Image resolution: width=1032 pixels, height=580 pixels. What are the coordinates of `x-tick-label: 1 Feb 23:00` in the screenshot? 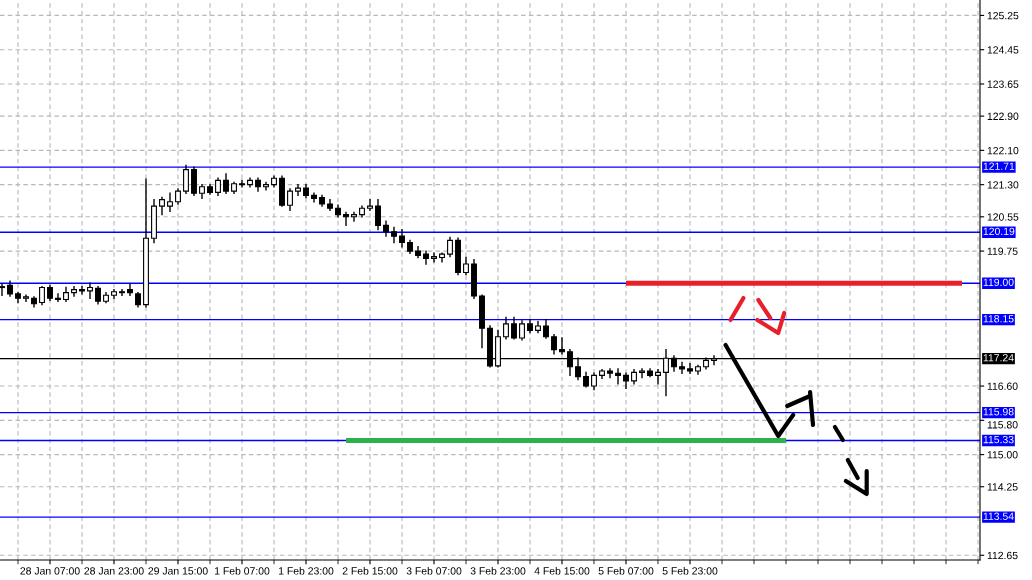 It's located at (306, 570).